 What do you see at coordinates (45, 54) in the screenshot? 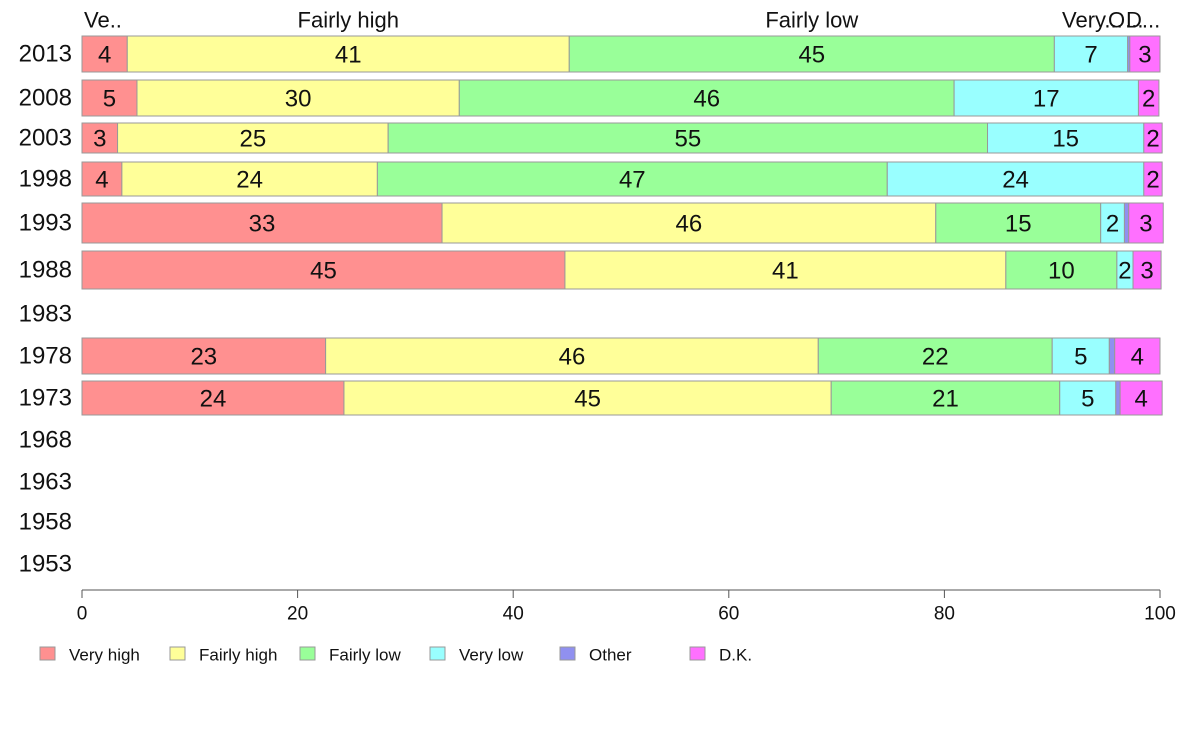
I see `year-label: 2013` at bounding box center [45, 54].